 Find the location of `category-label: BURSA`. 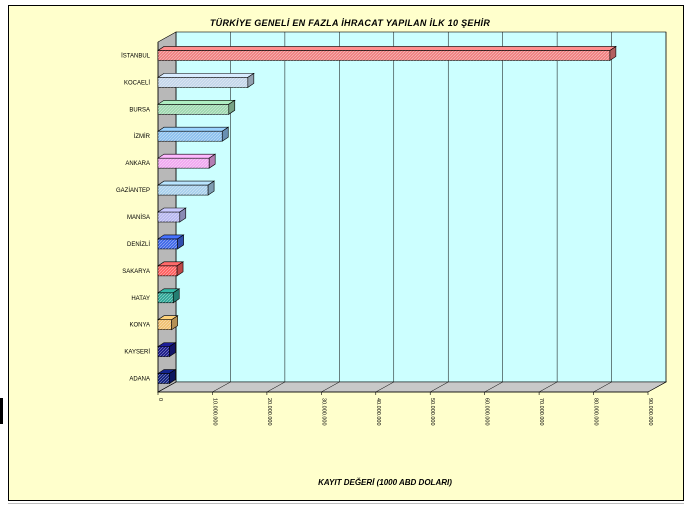

category-label: BURSA is located at coordinates (139, 110).